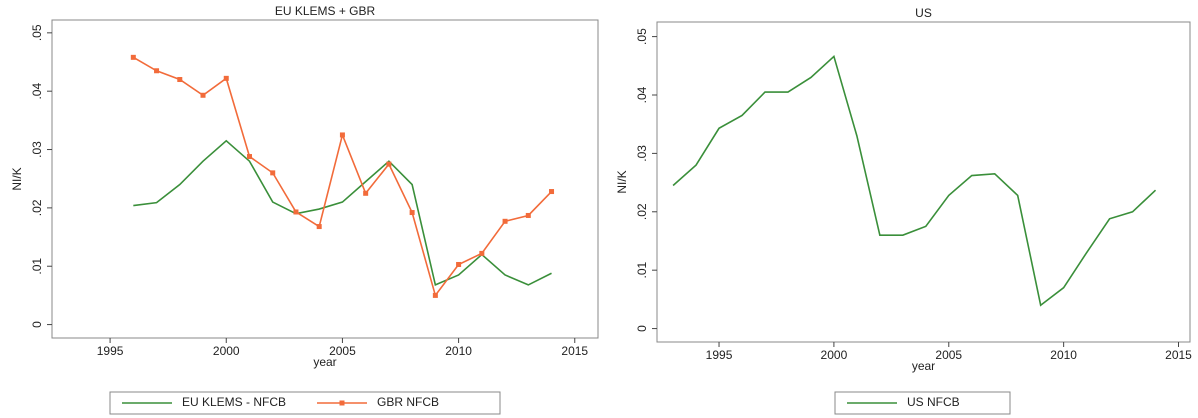 The height and width of the screenshot is (418, 1198). What do you see at coordinates (933, 402) in the screenshot?
I see `legend-label: US NFCB` at bounding box center [933, 402].